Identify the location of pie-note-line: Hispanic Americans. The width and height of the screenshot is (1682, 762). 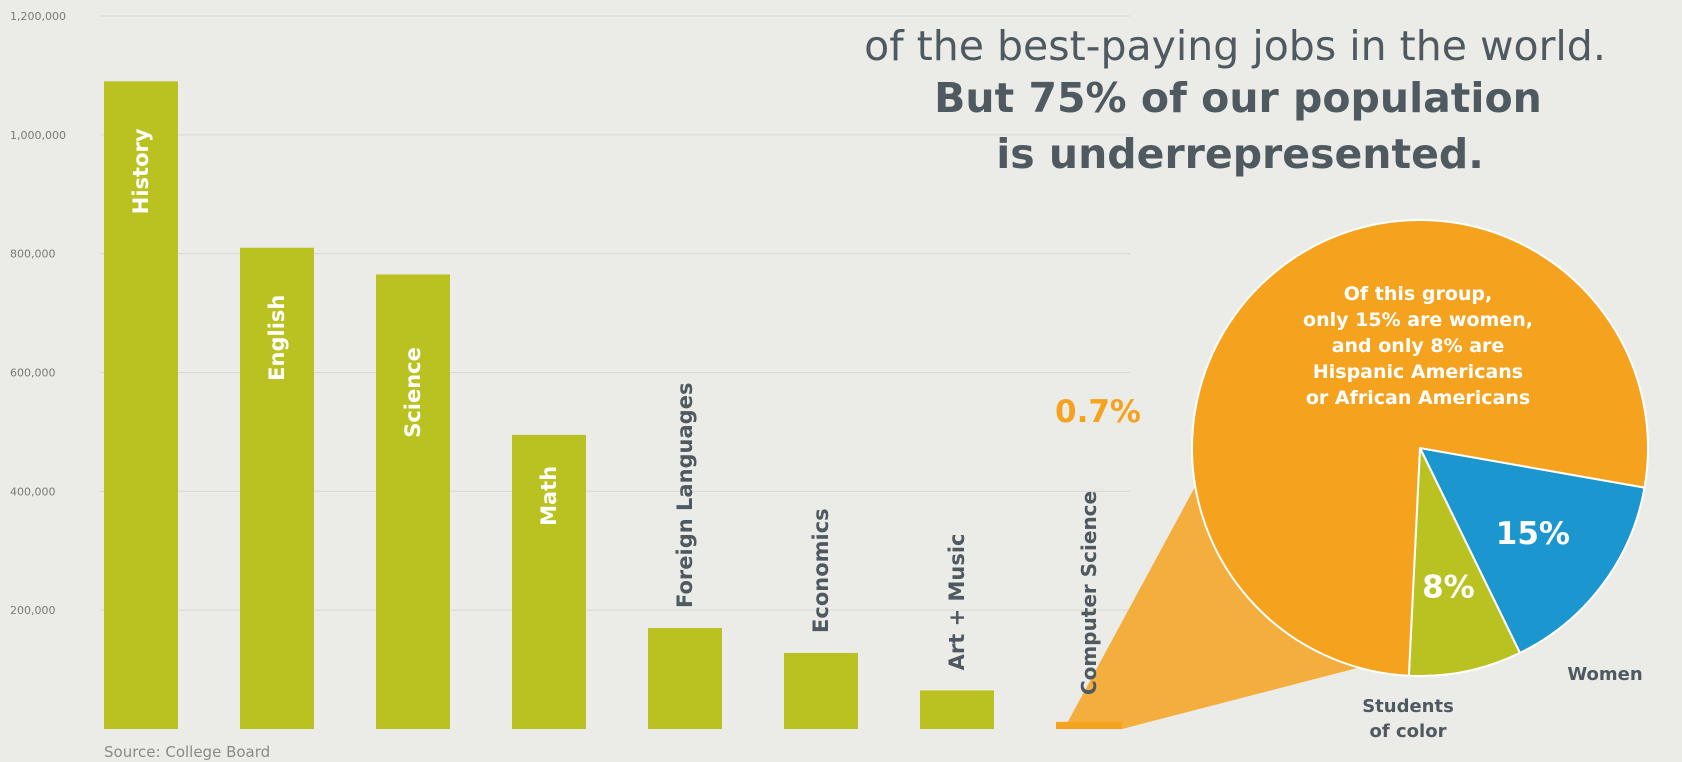
(1418, 372).